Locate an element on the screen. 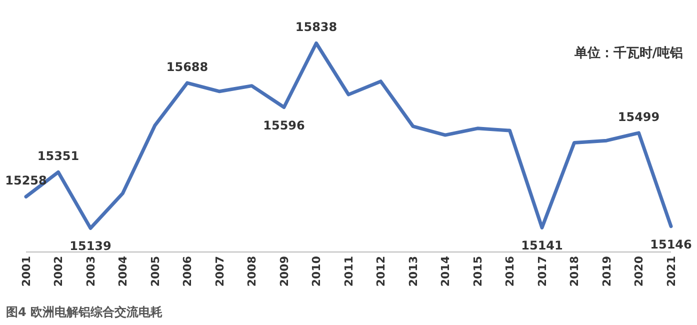 The image size is (697, 325). x-tick-label: 2007 is located at coordinates (219, 271).